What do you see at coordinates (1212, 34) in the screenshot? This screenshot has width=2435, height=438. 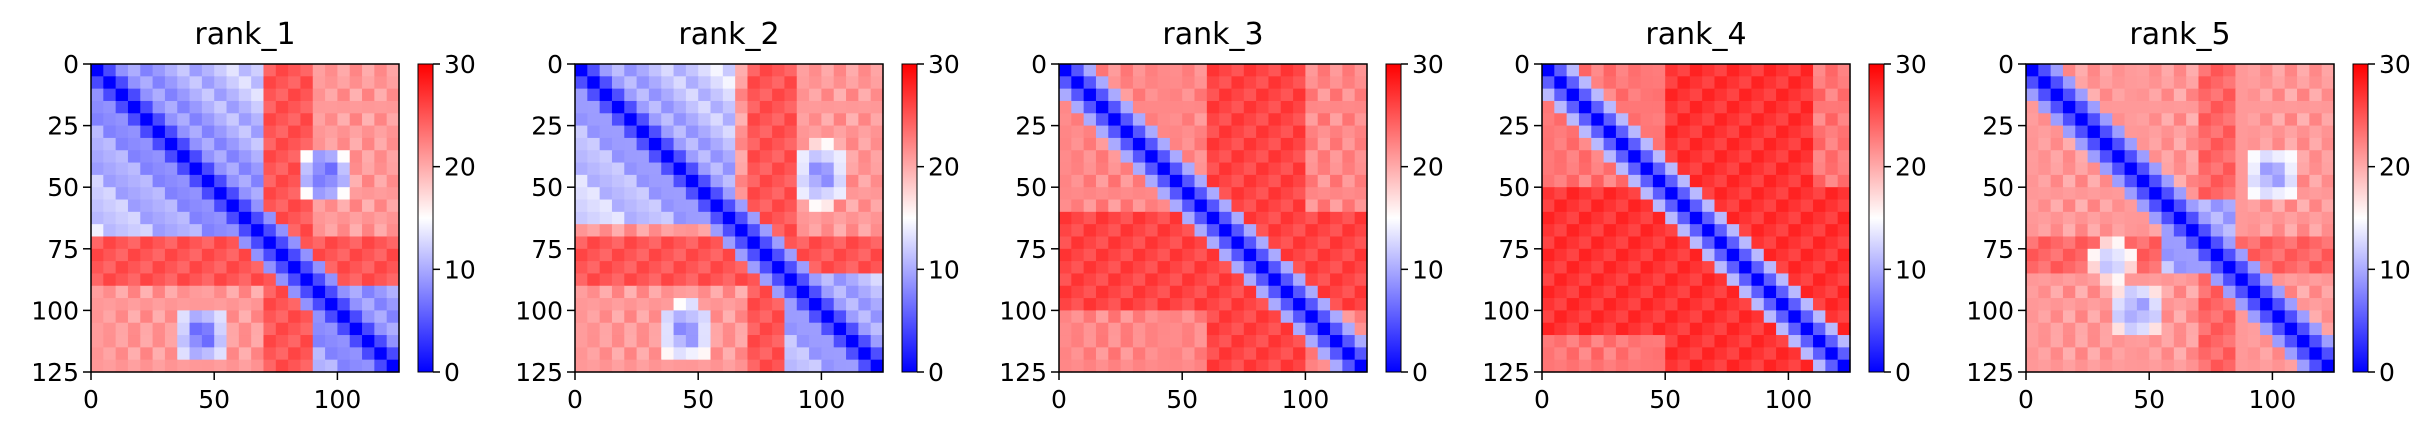 I see `panel-title: rank_3` at bounding box center [1212, 34].